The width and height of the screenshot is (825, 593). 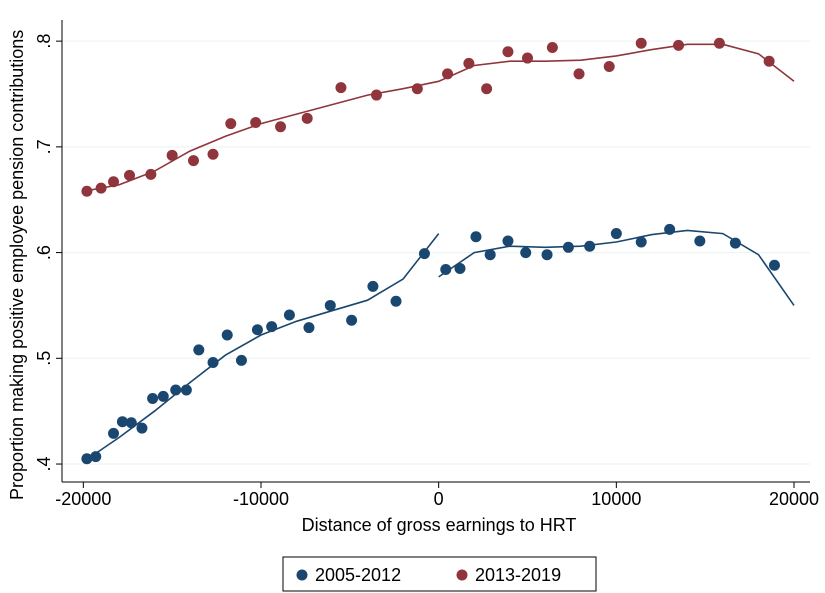 What do you see at coordinates (44, 41) in the screenshot?
I see `y-tick-label: .8` at bounding box center [44, 41].